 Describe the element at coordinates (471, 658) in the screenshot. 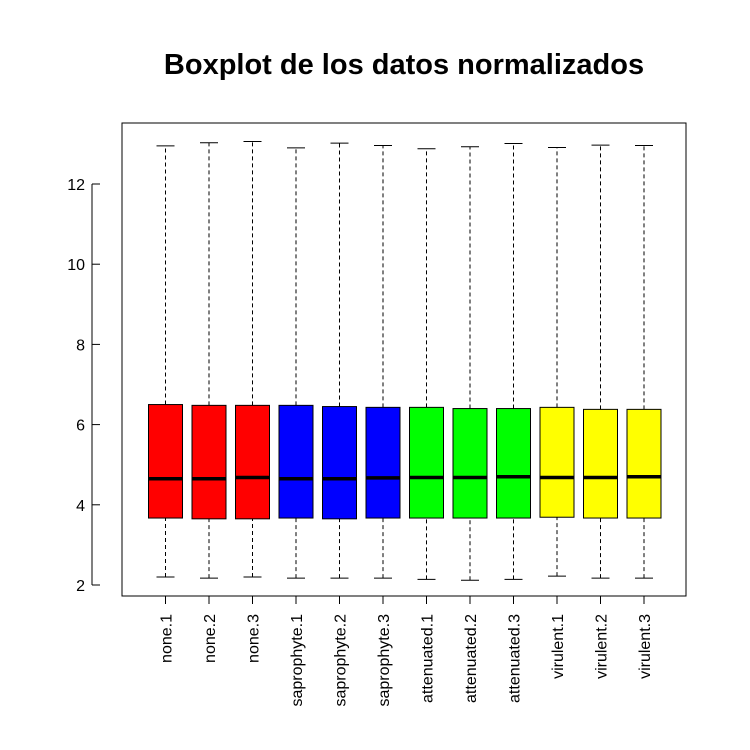

I see `x-tick-label: attenuated.2` at that location.